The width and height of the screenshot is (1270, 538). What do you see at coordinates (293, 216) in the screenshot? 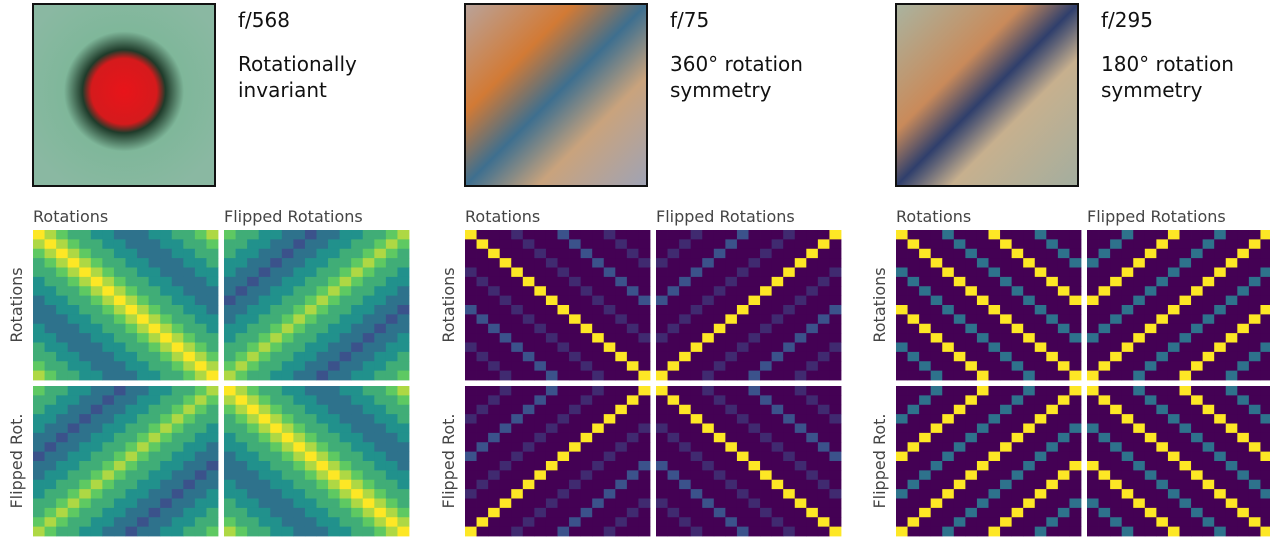
I see `column-label: Flipped Rotations` at bounding box center [293, 216].